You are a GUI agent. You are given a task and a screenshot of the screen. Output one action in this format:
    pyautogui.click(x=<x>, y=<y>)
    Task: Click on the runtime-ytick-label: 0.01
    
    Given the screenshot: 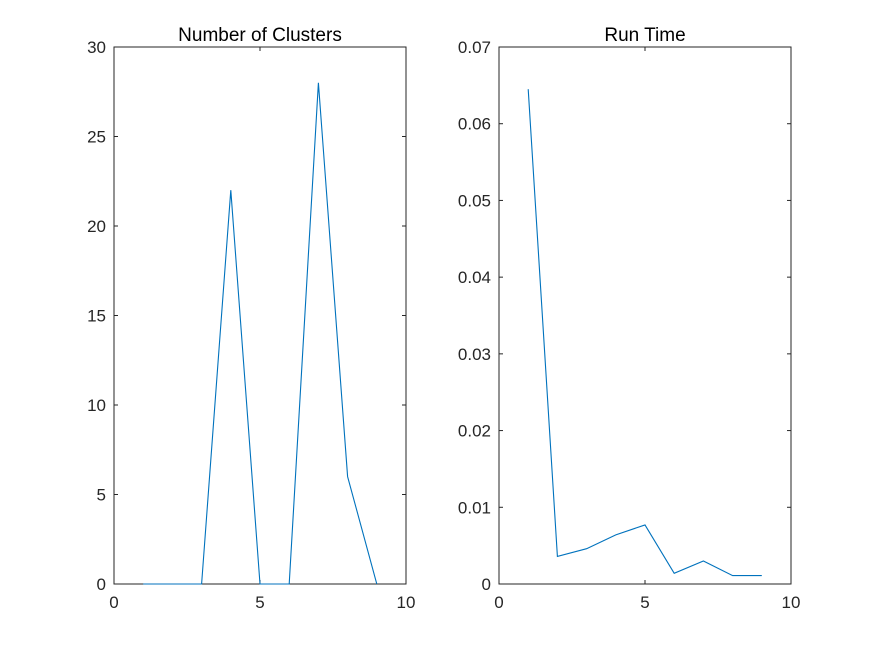 What is the action you would take?
    pyautogui.click(x=474, y=507)
    